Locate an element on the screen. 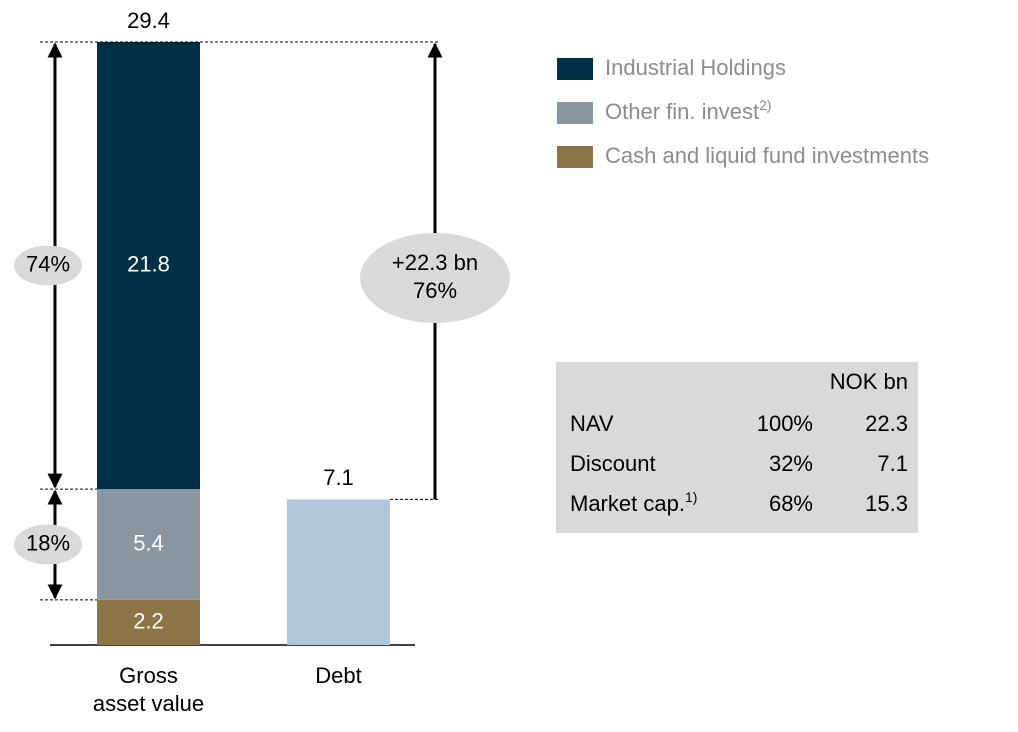  annotation-text: 18% is located at coordinates (48, 542).